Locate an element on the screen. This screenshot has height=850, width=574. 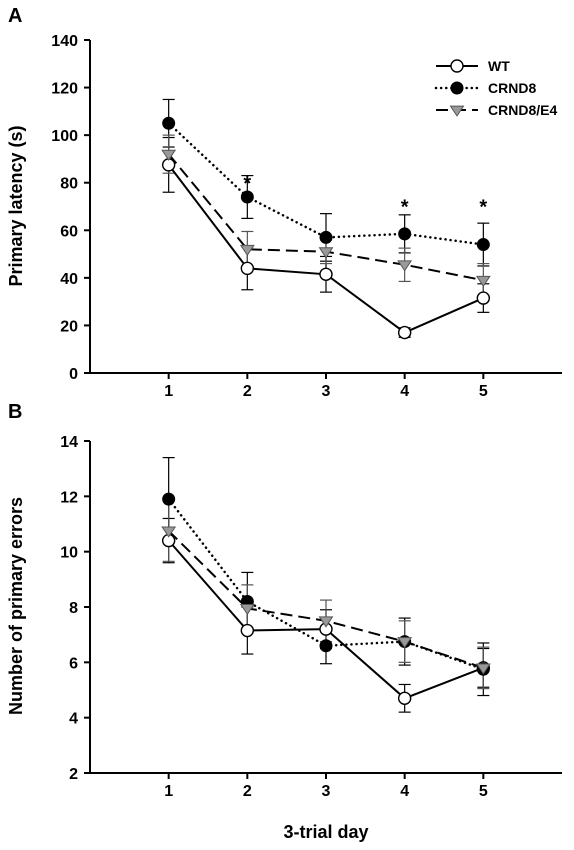
y-axis-title-b: Number of primary errors is located at coordinates (16, 606).